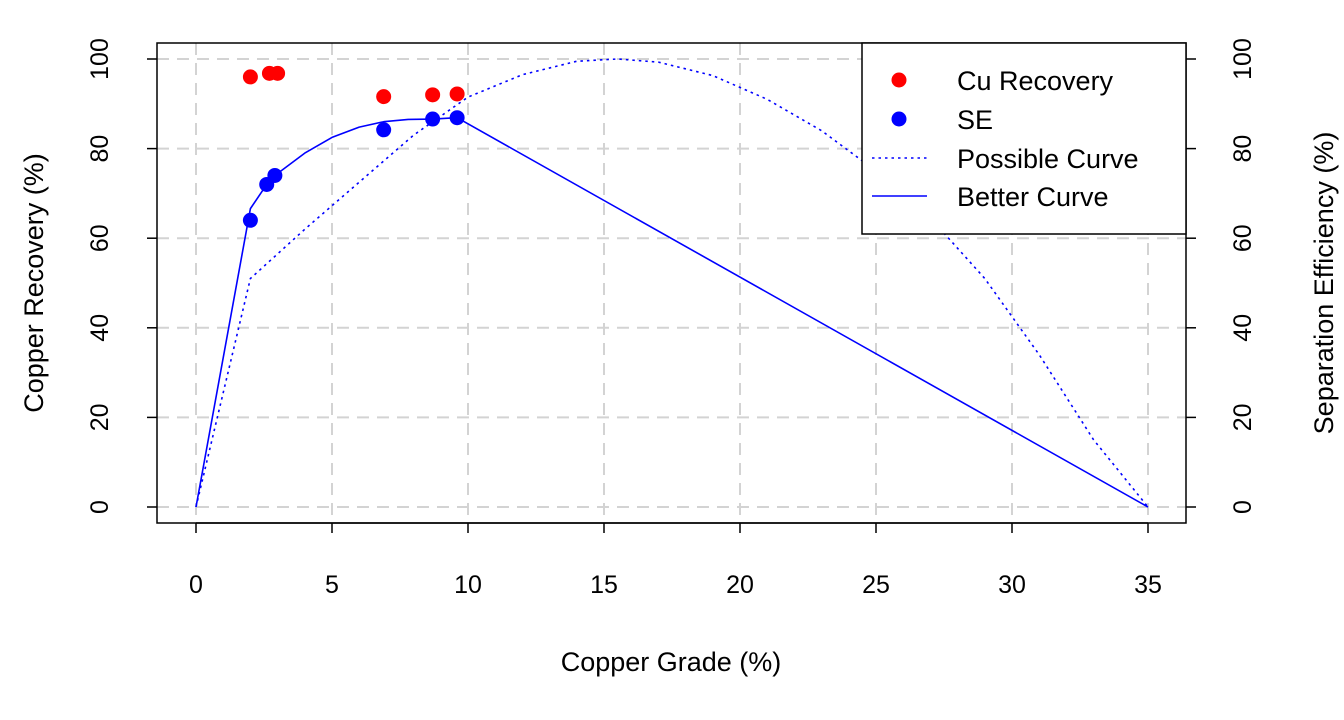 The height and width of the screenshot is (720, 1344). What do you see at coordinates (899, 119) in the screenshot?
I see `legend-marker-se` at bounding box center [899, 119].